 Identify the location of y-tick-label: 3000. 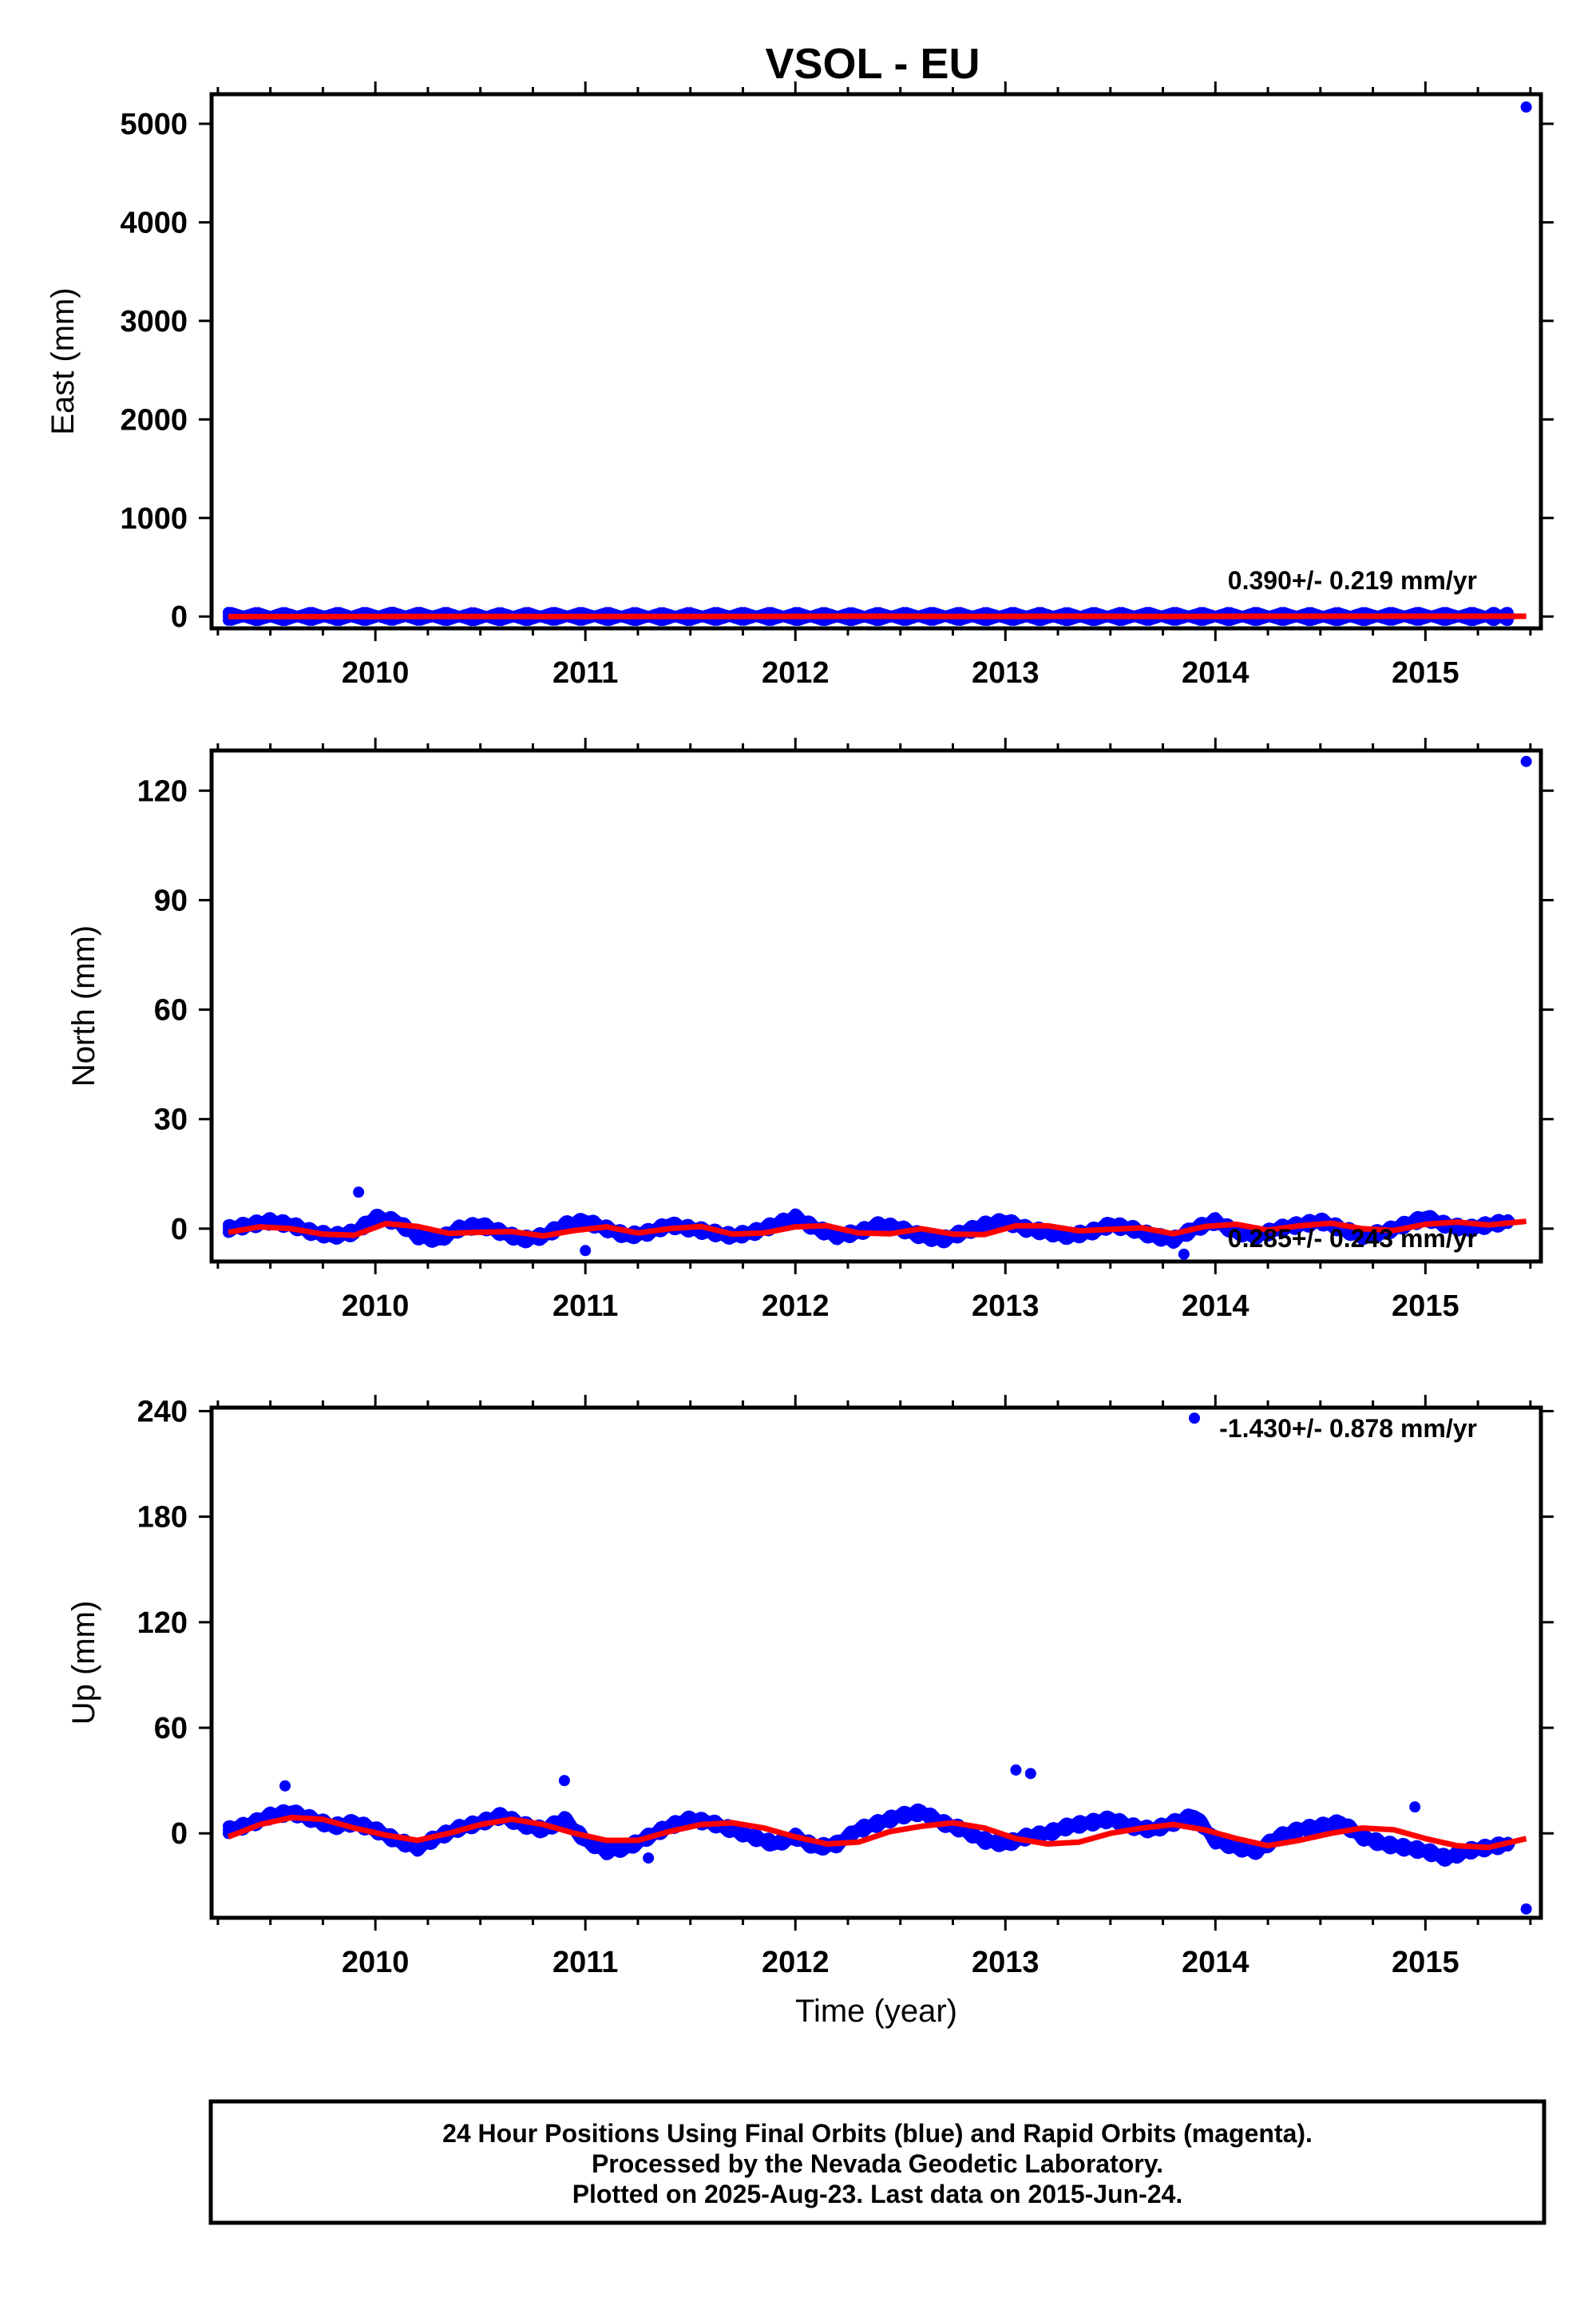
(154, 322).